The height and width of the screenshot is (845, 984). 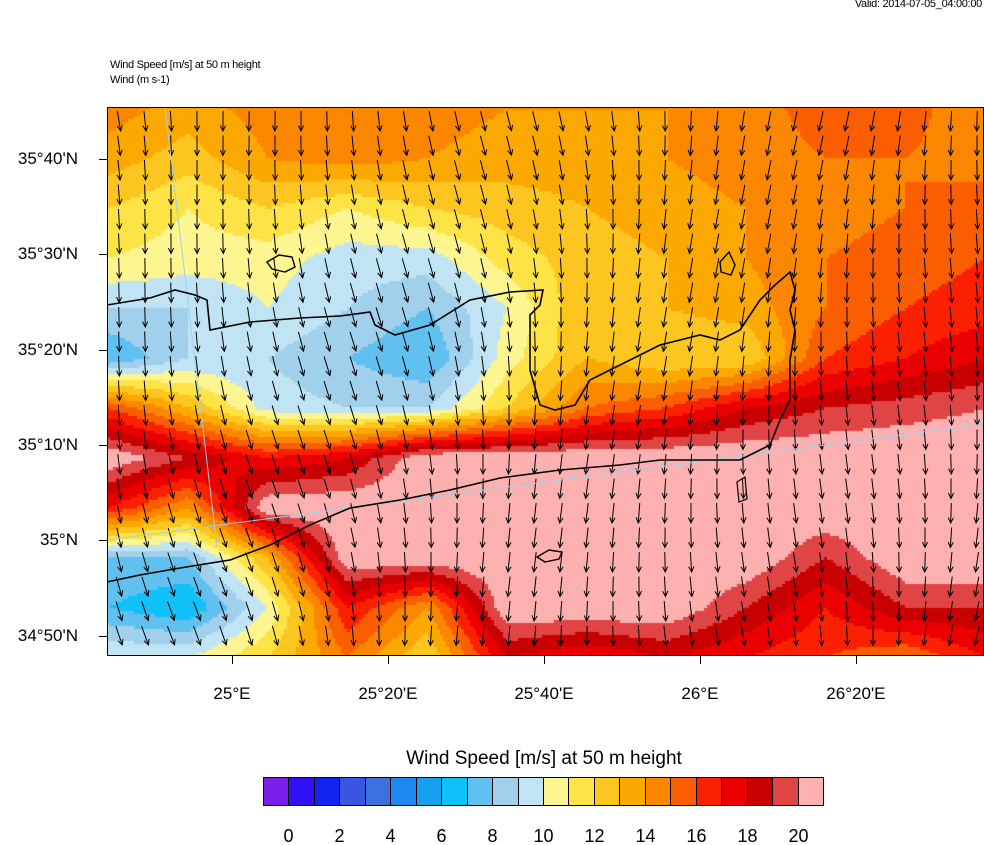 I want to click on island-dia, so click(x=280, y=263).